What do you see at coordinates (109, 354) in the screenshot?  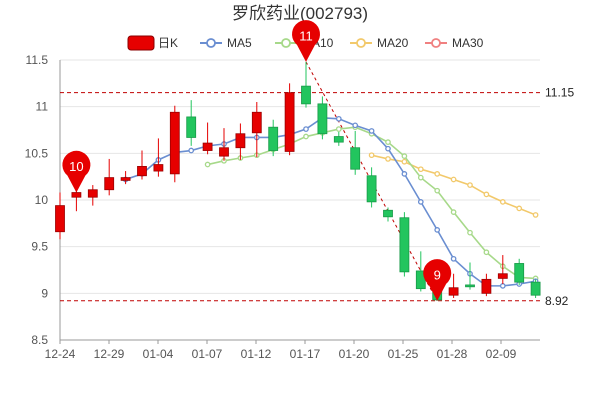 I see `x-tick-label: 12-29` at bounding box center [109, 354].